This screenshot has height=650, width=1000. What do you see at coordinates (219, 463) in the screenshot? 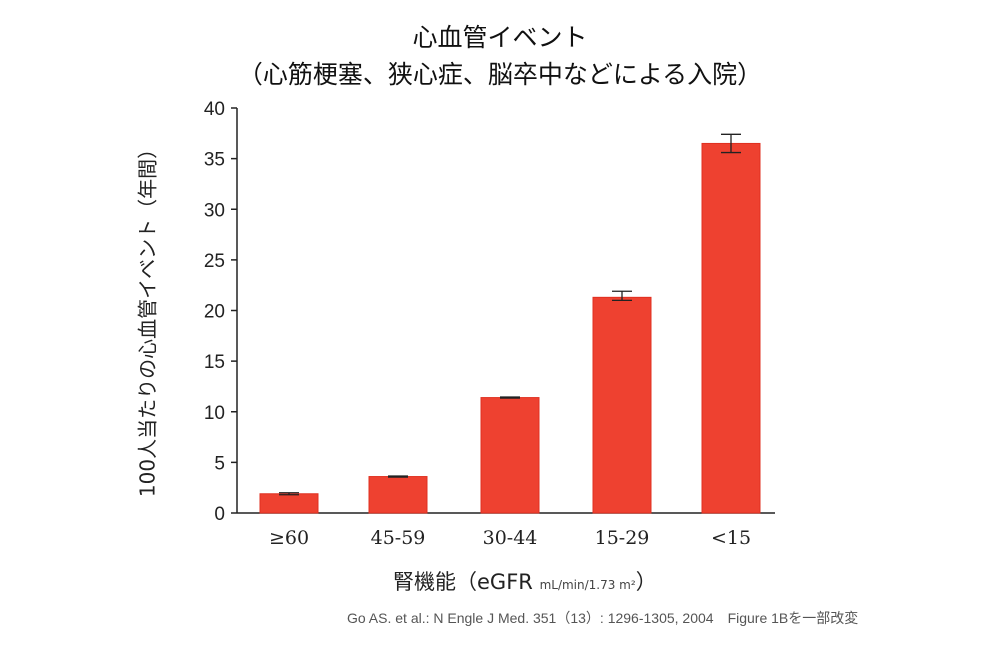
I see `y-tick-label: 5` at bounding box center [219, 463].